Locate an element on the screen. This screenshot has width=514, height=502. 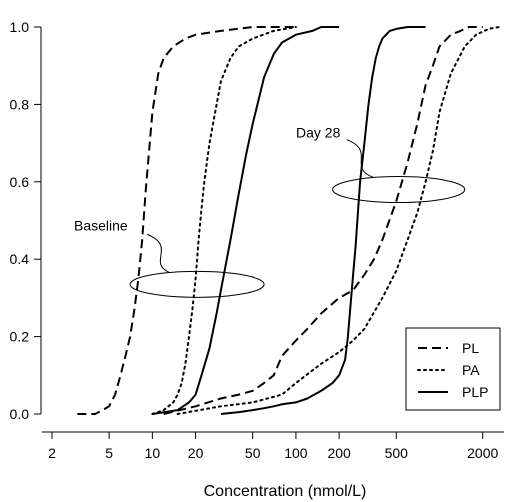
x-axis-title: Concentration (nmol/L) is located at coordinates (285, 491).